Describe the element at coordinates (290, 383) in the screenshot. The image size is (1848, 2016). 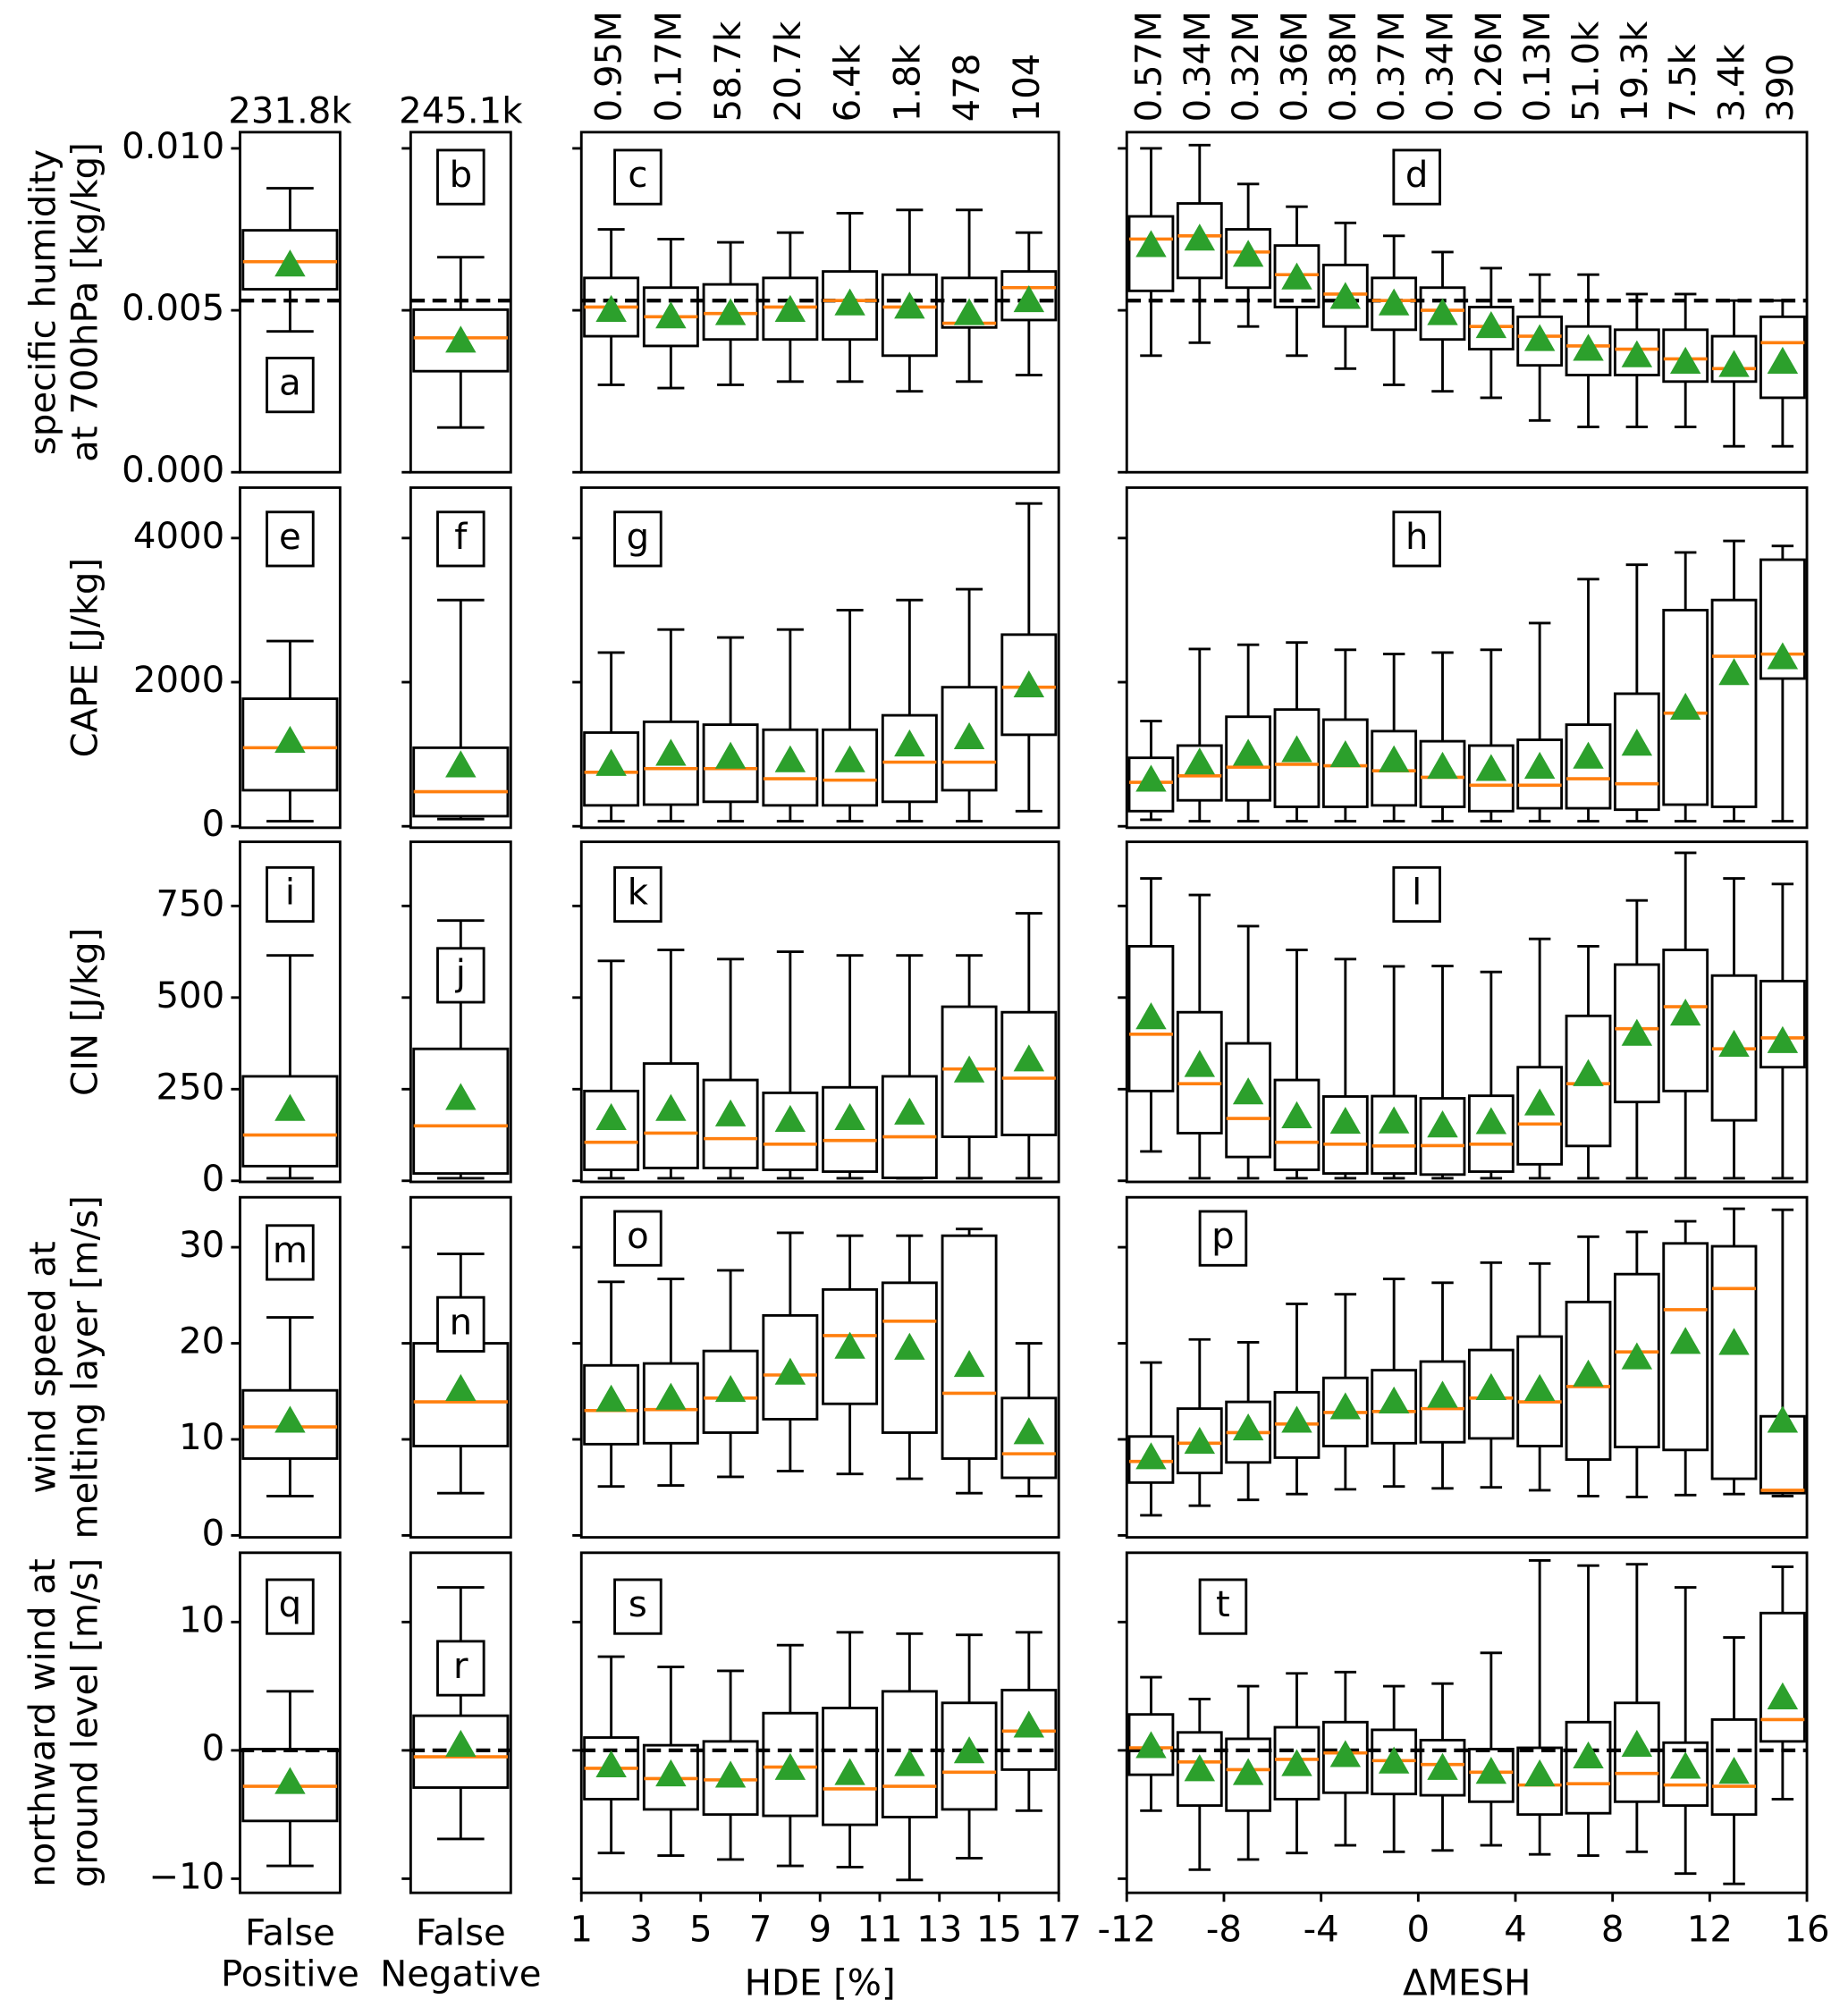
I see `panel-letter: a` at that location.